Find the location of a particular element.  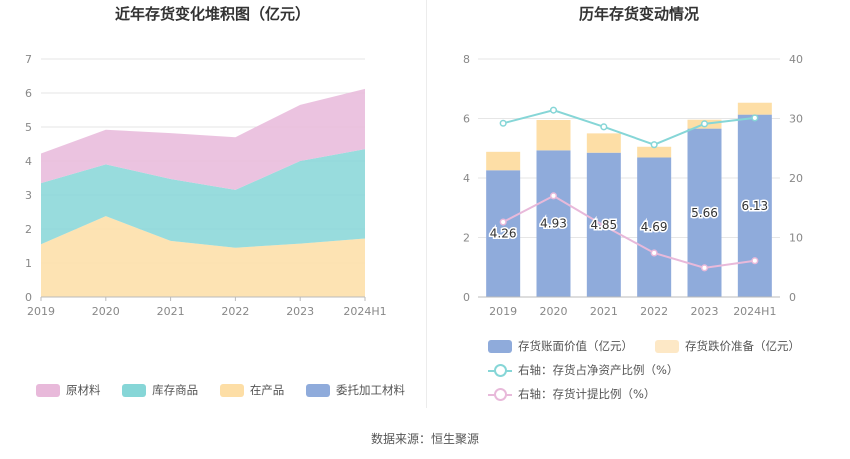

data-source: 数据来源：恒生聚源 is located at coordinates (424, 439).